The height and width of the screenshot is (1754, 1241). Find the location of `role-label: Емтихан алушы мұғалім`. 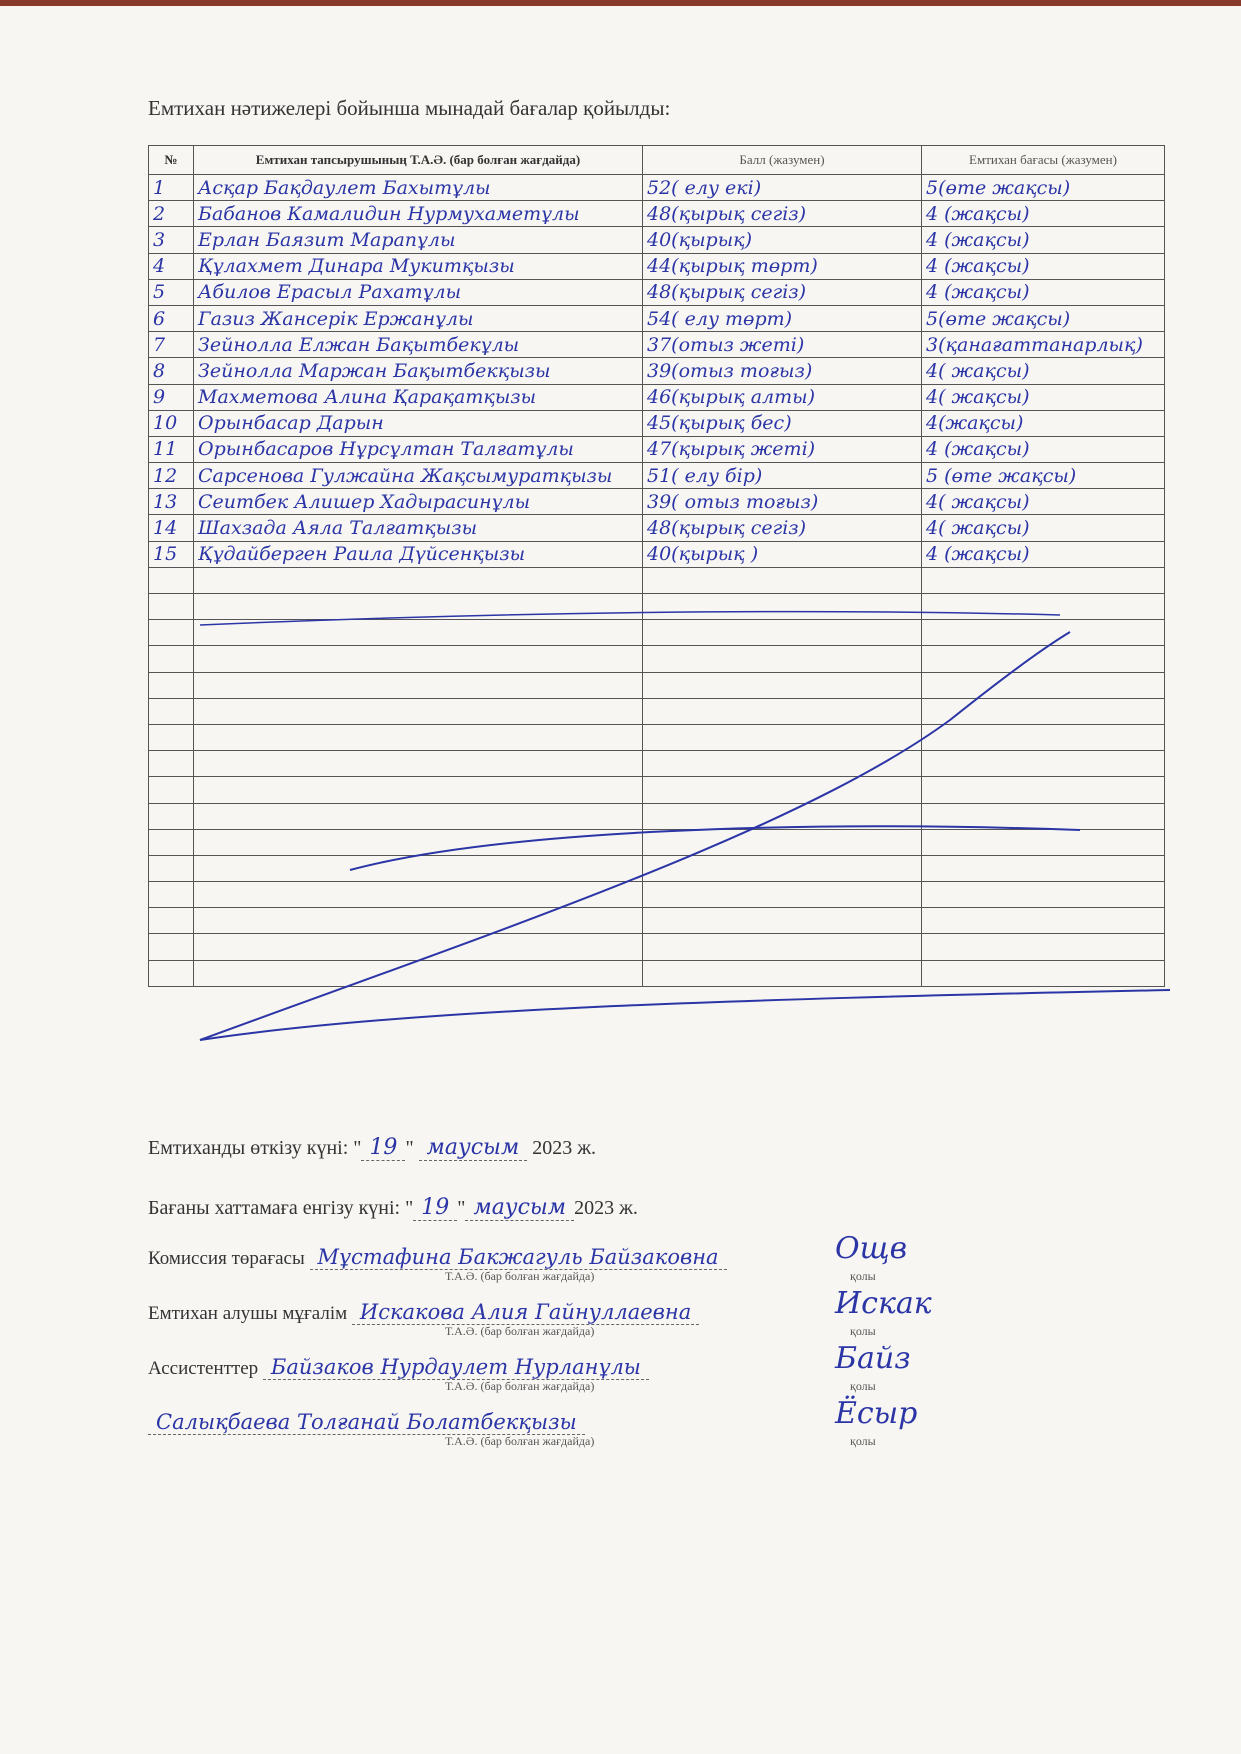

role-label: Емтихан алушы мұғалім is located at coordinates (248, 1313).